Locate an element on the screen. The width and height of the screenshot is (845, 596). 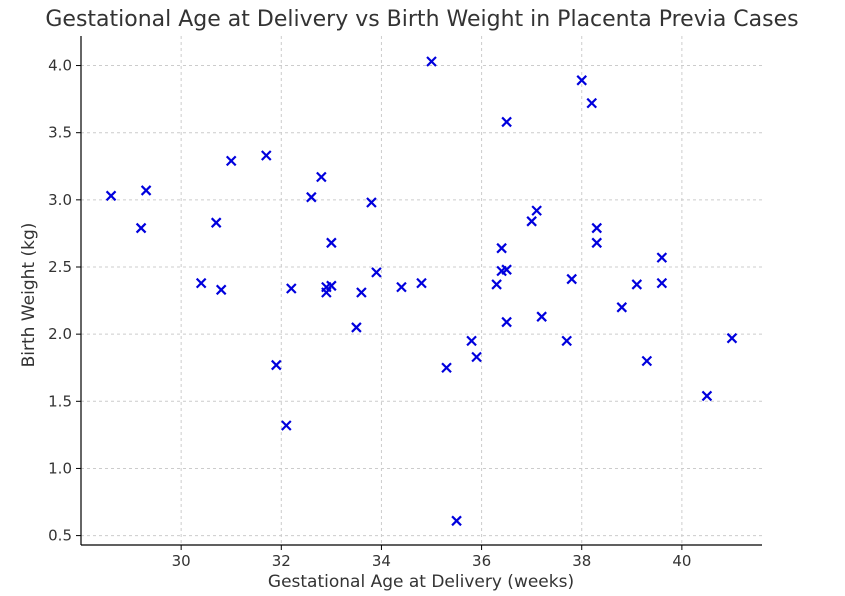
y-axis-label: Birth Weight (kg) is located at coordinates (29, 295).